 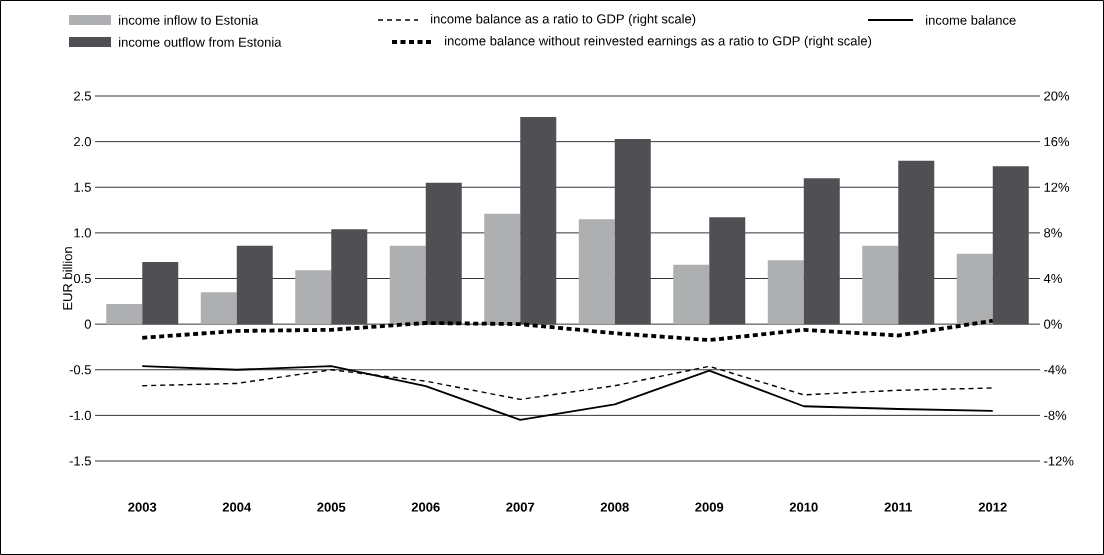 What do you see at coordinates (614, 507) in the screenshot?
I see `x-tick-label: 2008` at bounding box center [614, 507].